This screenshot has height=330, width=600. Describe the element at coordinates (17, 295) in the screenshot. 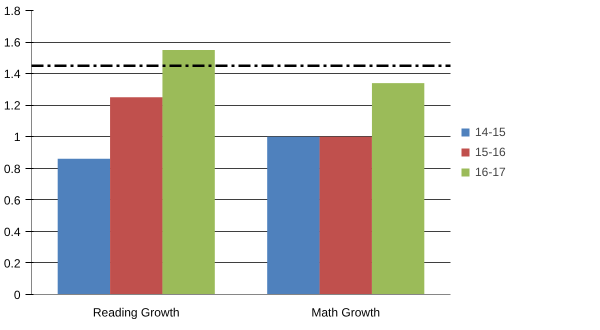

I see `y-tick-label: 0` at that location.